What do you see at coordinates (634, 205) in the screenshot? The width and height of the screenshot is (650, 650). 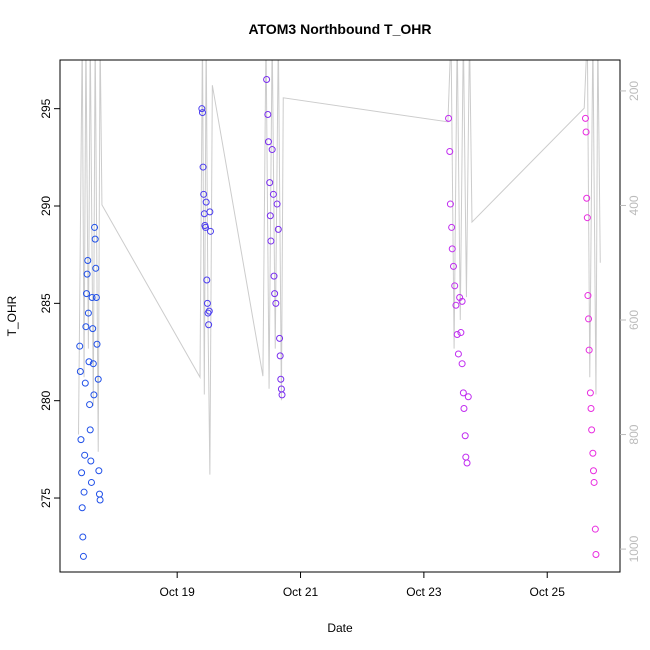 I see `y2-tick-label: 400` at bounding box center [634, 205].